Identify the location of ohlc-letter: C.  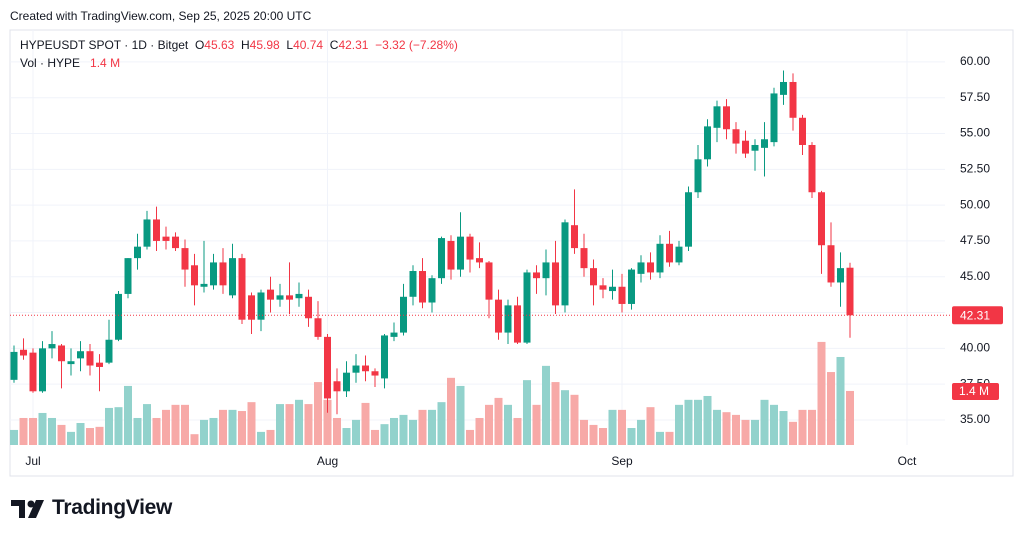
(334, 45).